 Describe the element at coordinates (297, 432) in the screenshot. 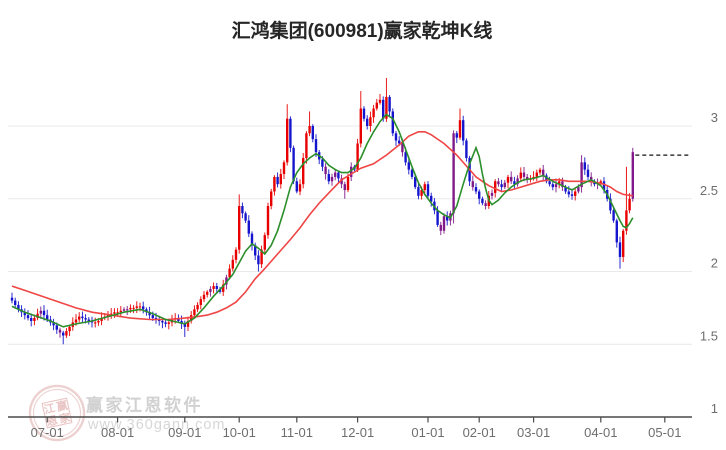

I see `x-axis-label: 11-01` at that location.